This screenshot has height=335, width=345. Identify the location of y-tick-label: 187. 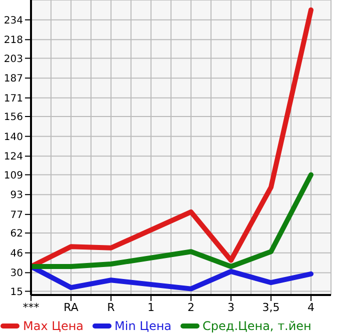
(13, 79).